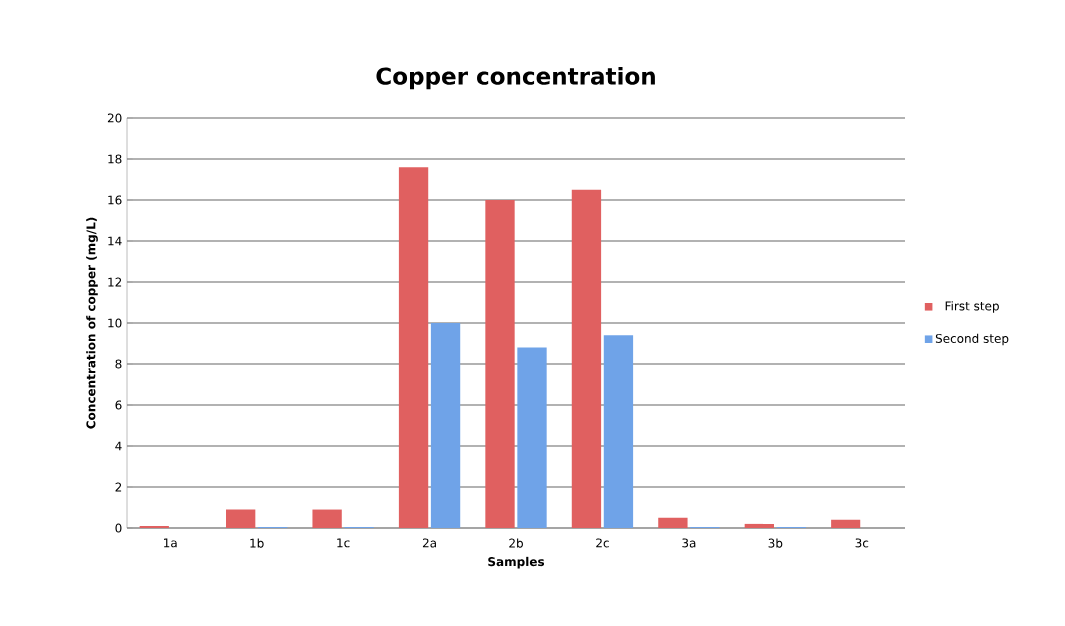 This screenshot has height=626, width=1065. Describe the element at coordinates (92, 323) in the screenshot. I see `y-axis-title: Concentration of copper (mg/L)` at that location.